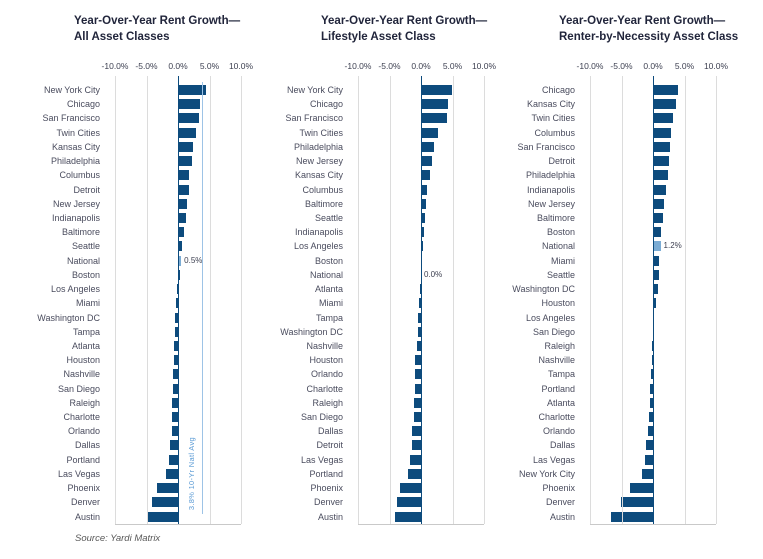  What do you see at coordinates (76, 203) in the screenshot?
I see `category-label: New Jersey` at bounding box center [76, 203].